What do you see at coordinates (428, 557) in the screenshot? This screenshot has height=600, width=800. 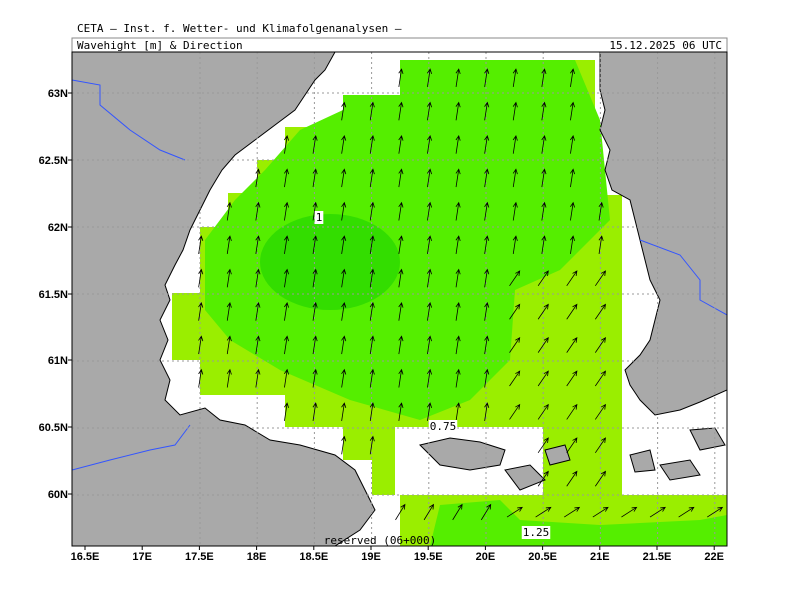 I see `lon-label: 19.5E` at bounding box center [428, 557].